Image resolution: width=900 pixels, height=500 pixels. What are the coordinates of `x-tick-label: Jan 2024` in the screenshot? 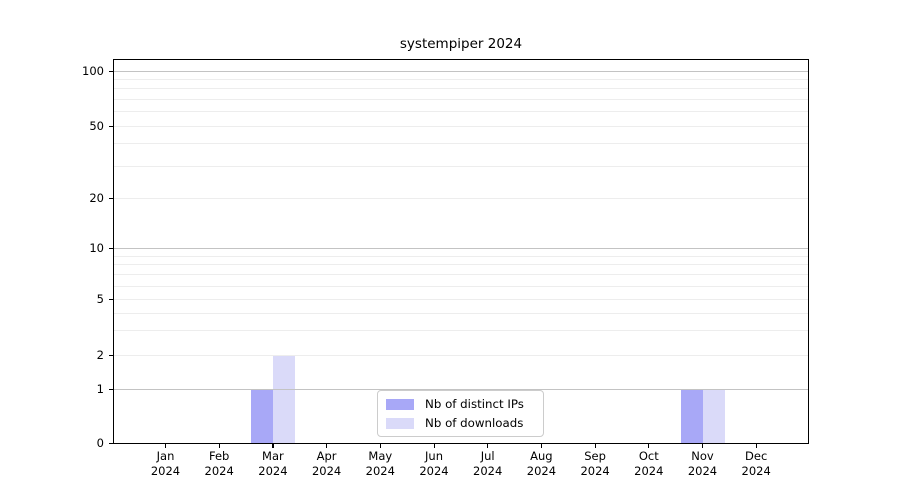 It's located at (166, 464).